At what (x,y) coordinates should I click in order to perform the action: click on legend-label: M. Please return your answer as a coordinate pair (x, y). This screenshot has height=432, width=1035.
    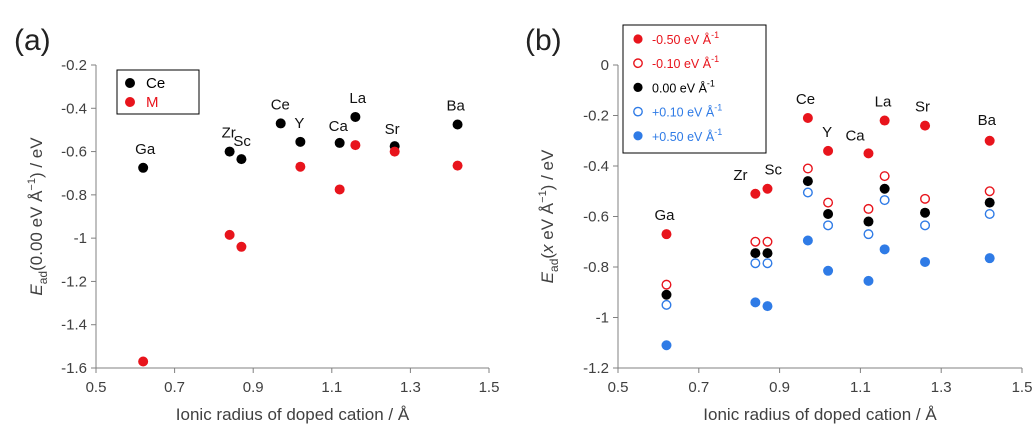
    Looking at the image, I should click on (152, 102).